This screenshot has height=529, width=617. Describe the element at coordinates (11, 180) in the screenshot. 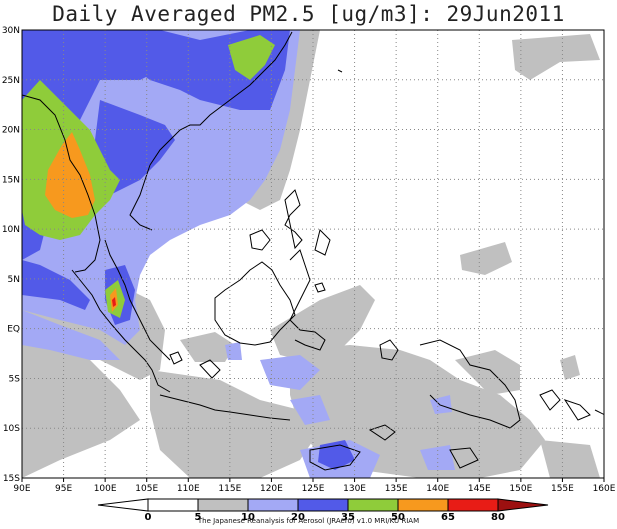

I see `y-tick-label: 15N` at that location.